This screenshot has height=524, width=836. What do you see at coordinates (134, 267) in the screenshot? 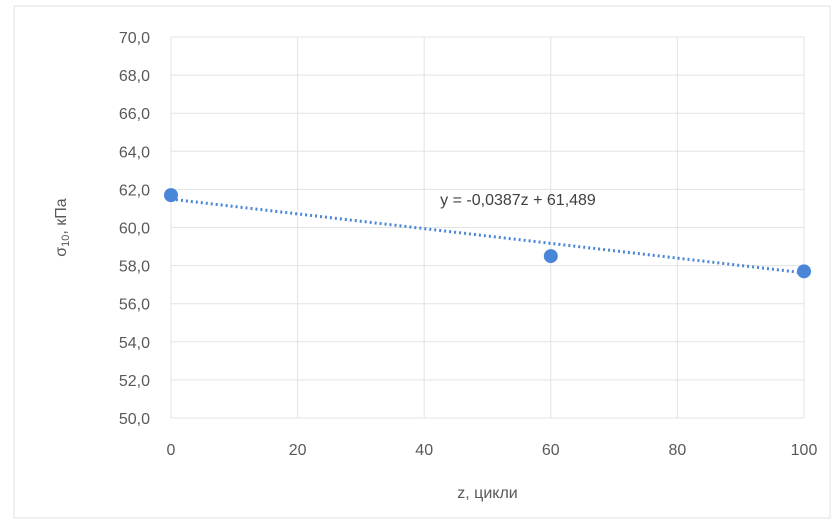
I see `y-tick-label: 58,0` at bounding box center [134, 267].